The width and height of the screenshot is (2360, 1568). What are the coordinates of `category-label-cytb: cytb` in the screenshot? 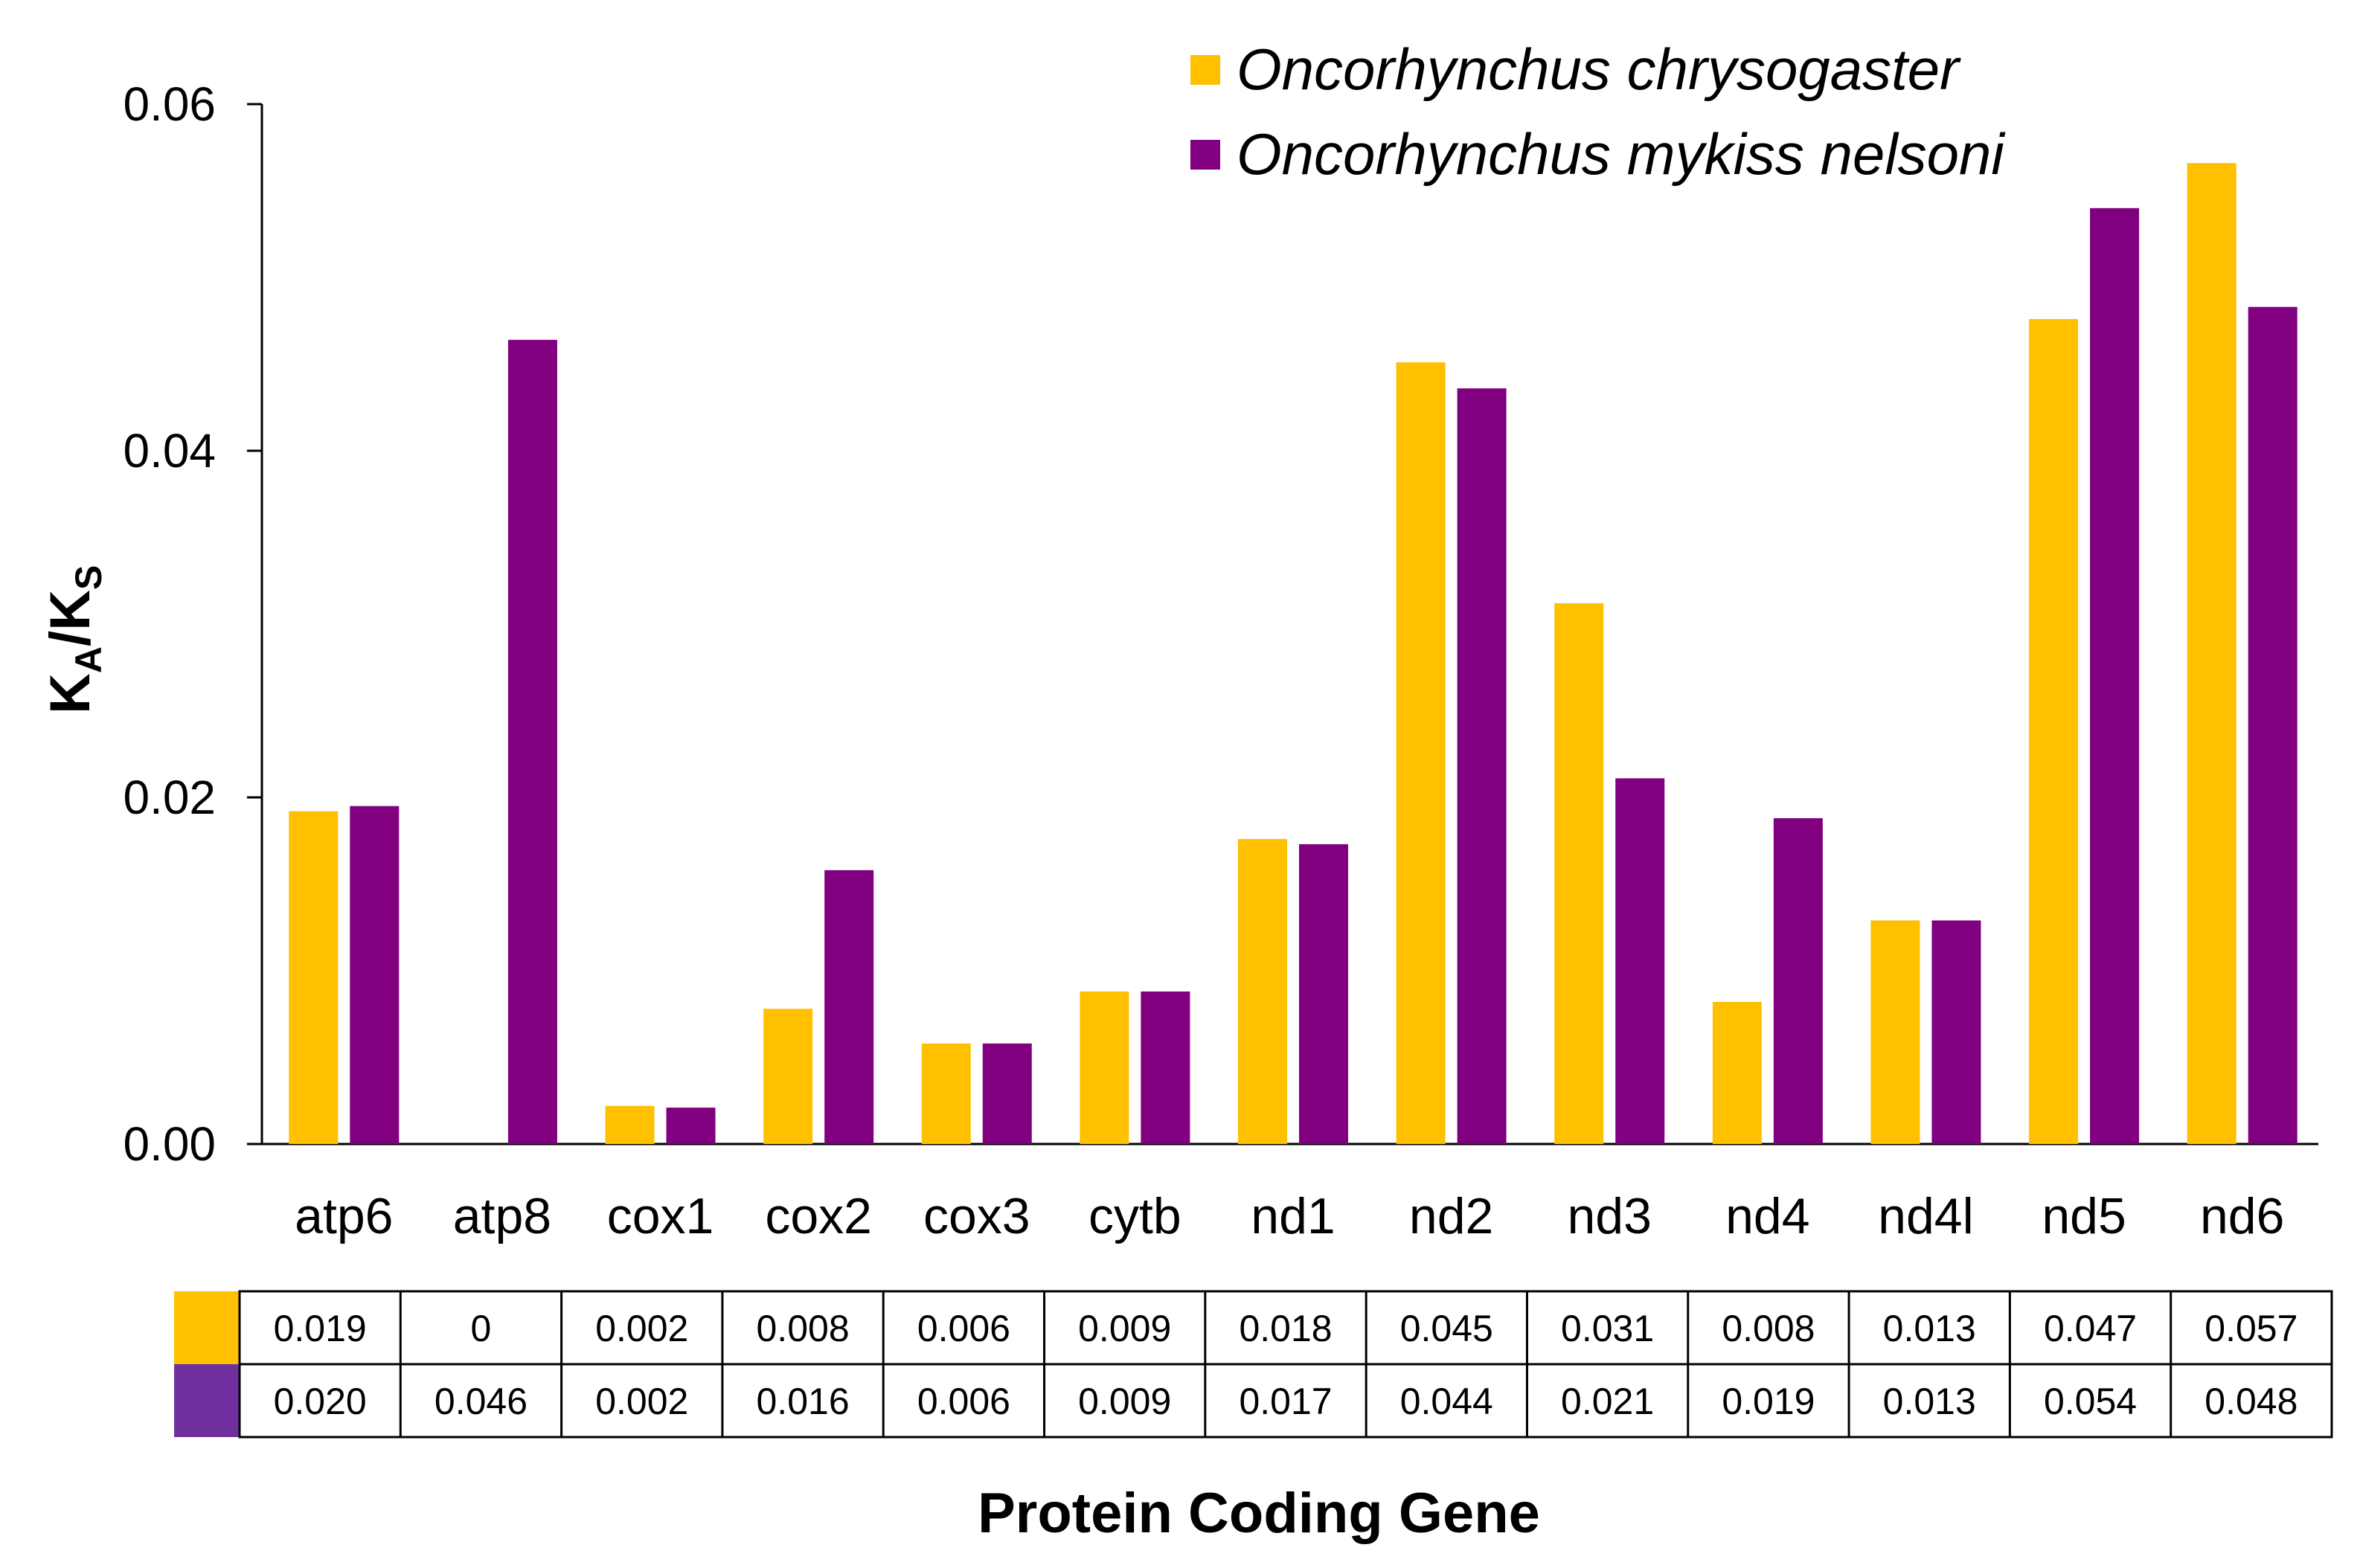 It's located at (1134, 1216).